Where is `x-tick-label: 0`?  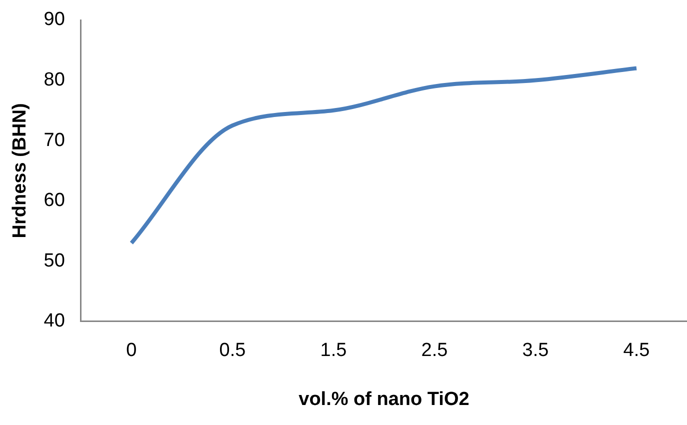 x-tick-label: 0 is located at coordinates (131, 351).